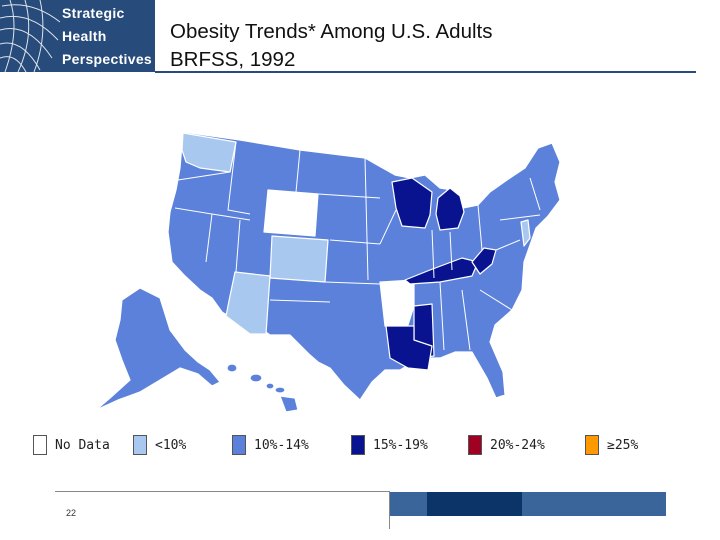 The image size is (720, 540). I want to click on state-hawaii, so click(262, 388).